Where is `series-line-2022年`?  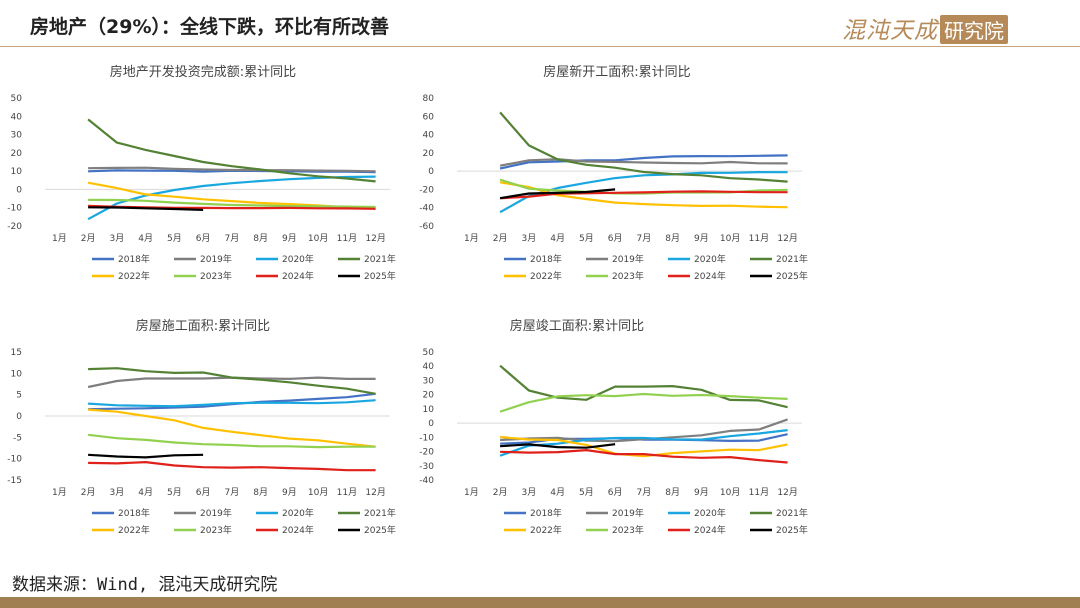 series-line-2022年 is located at coordinates (644, 446).